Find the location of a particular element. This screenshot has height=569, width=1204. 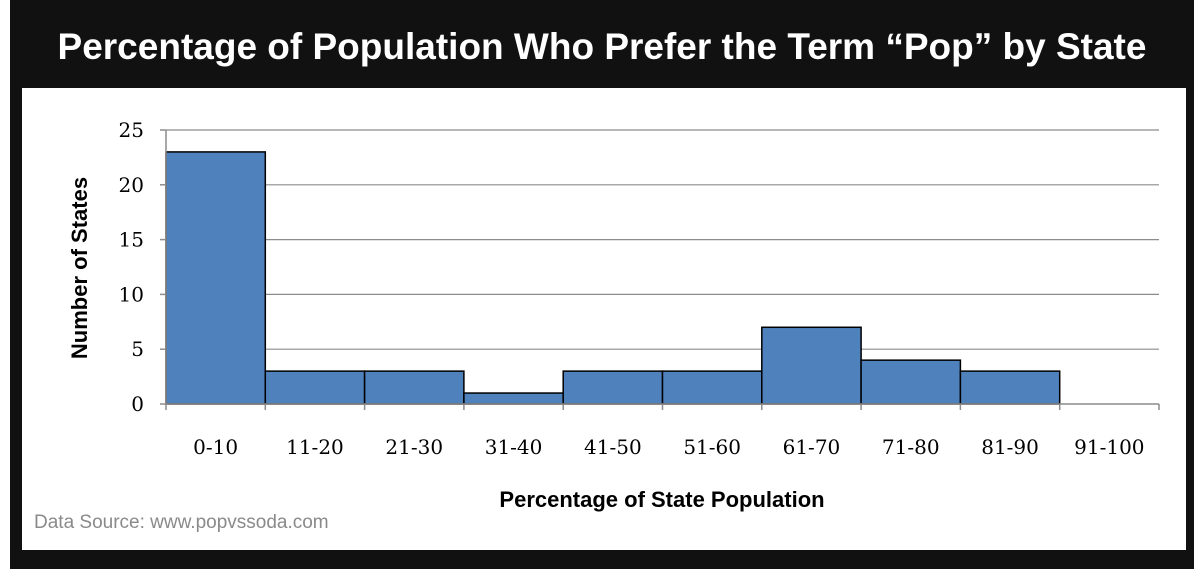

x-tick-label: 11-20 is located at coordinates (315, 447).